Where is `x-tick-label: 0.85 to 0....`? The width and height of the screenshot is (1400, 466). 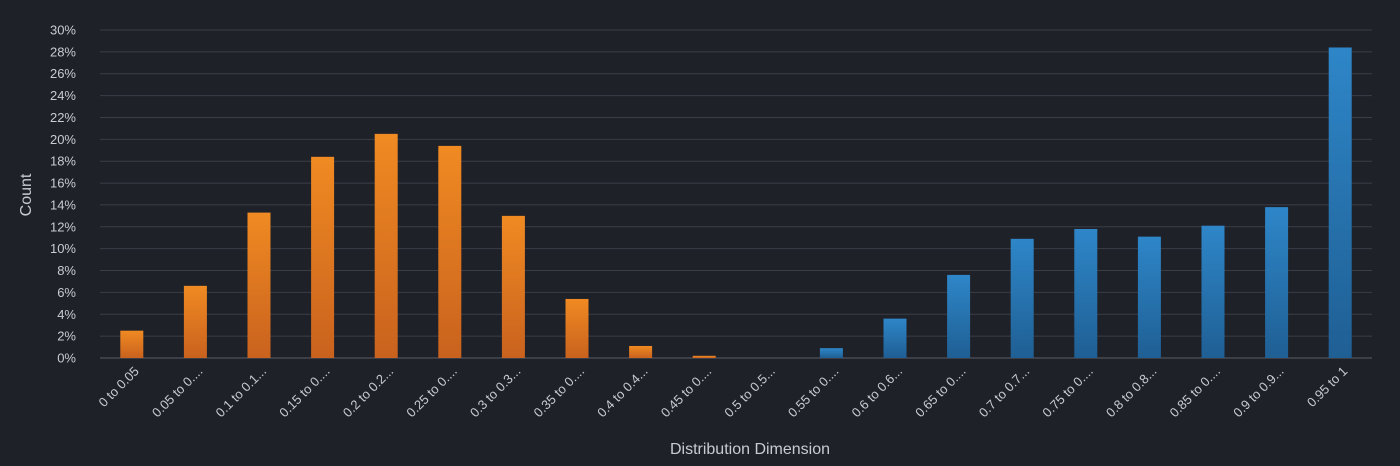 x-tick-label: 0.85 to 0.... is located at coordinates (1195, 392).